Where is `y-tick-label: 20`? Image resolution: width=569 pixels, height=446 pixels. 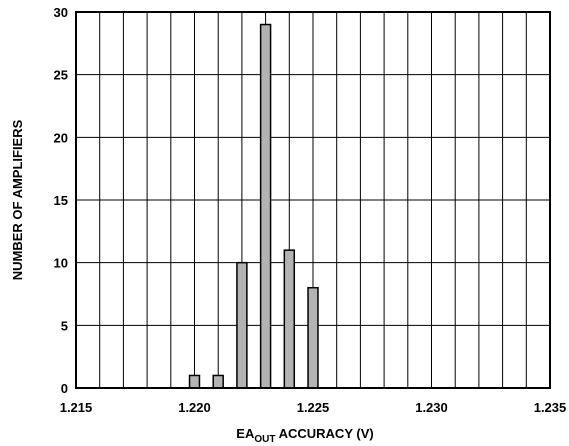
y-tick-label: 20 is located at coordinates (61, 137).